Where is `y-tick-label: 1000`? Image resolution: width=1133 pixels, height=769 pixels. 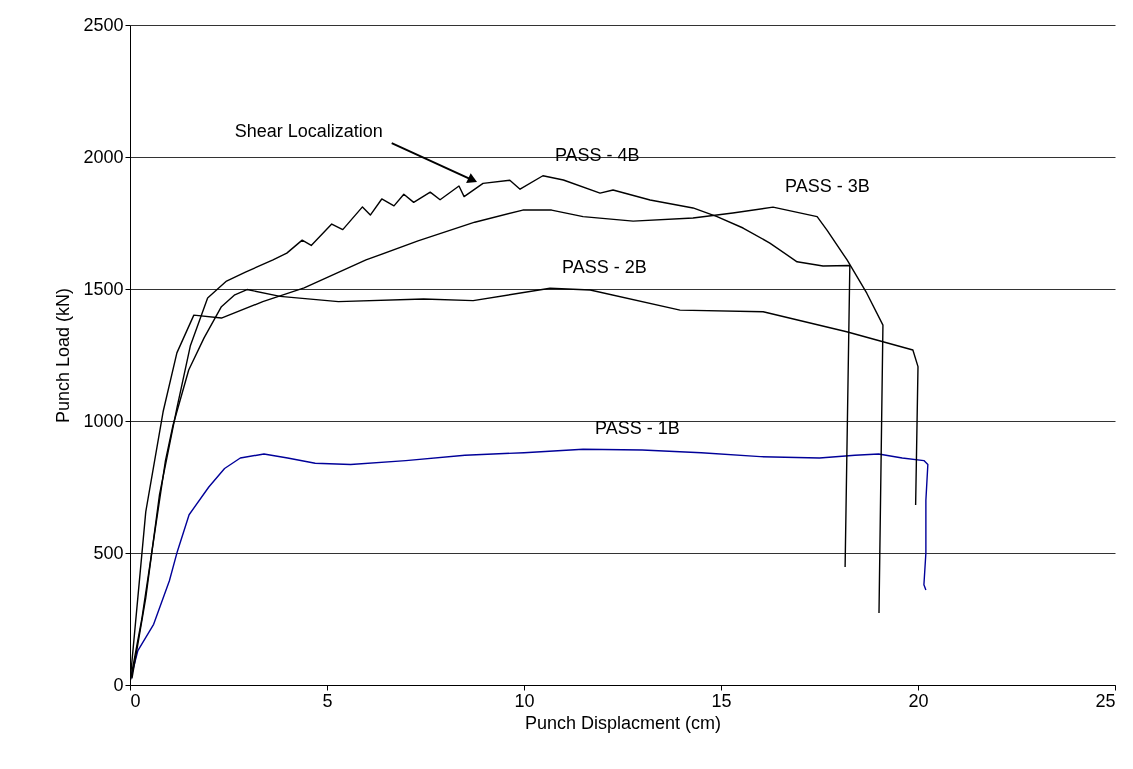
y-tick-label: 1000 is located at coordinates (103, 420).